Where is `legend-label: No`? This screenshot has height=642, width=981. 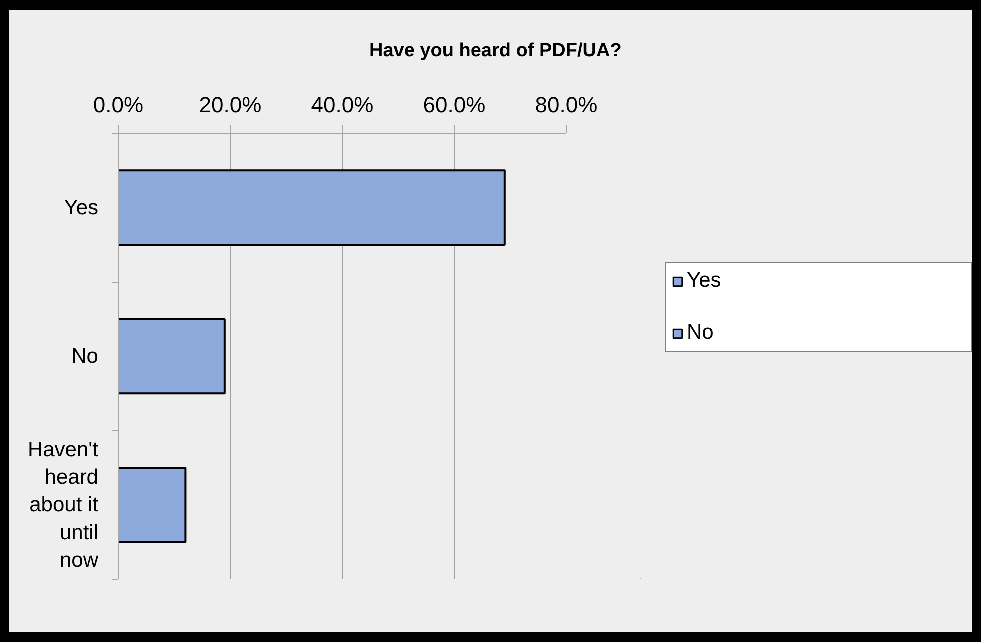
legend-label: No is located at coordinates (701, 333).